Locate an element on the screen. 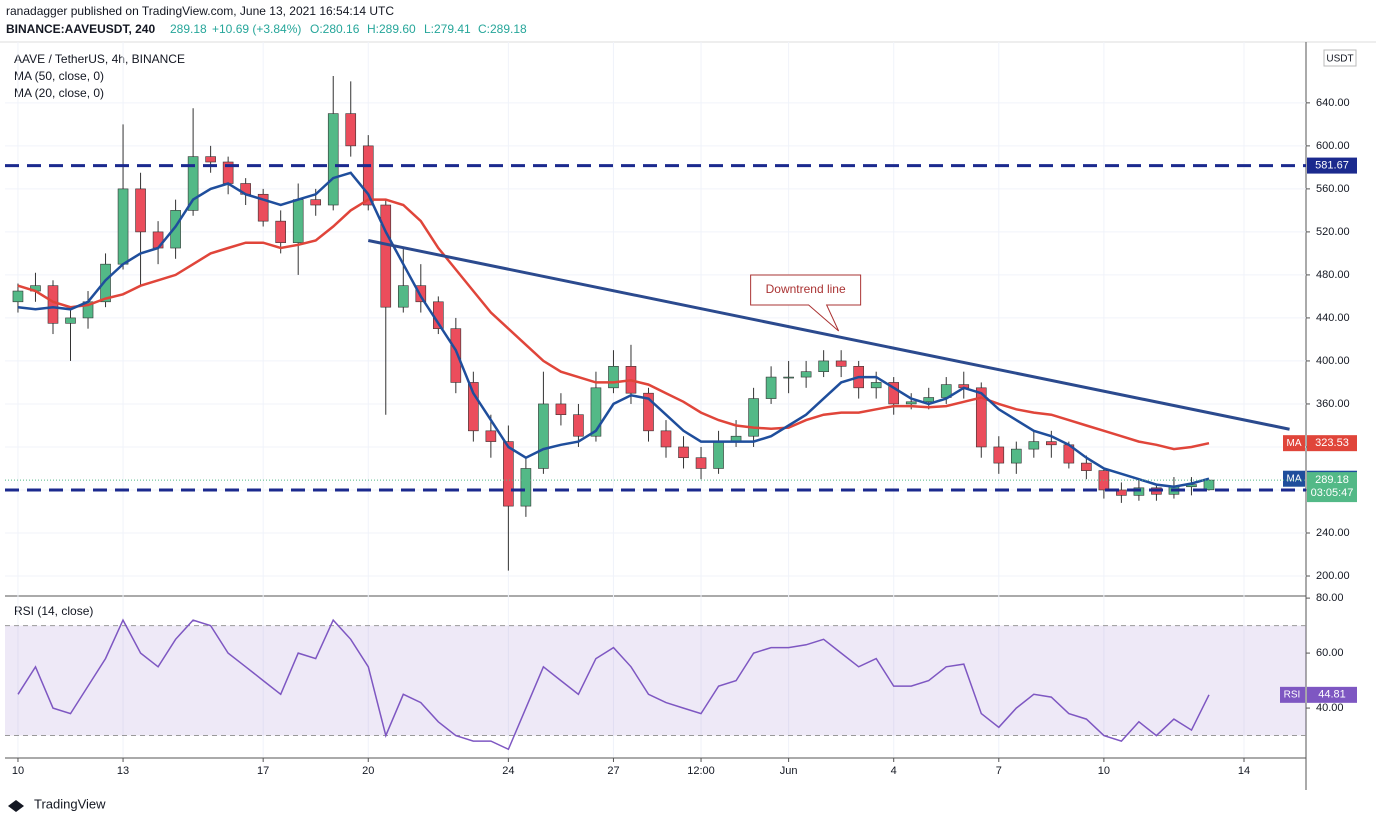 Image resolution: width=1376 pixels, height=828 pixels. y-tick-label: 40.00 is located at coordinates (1330, 708).